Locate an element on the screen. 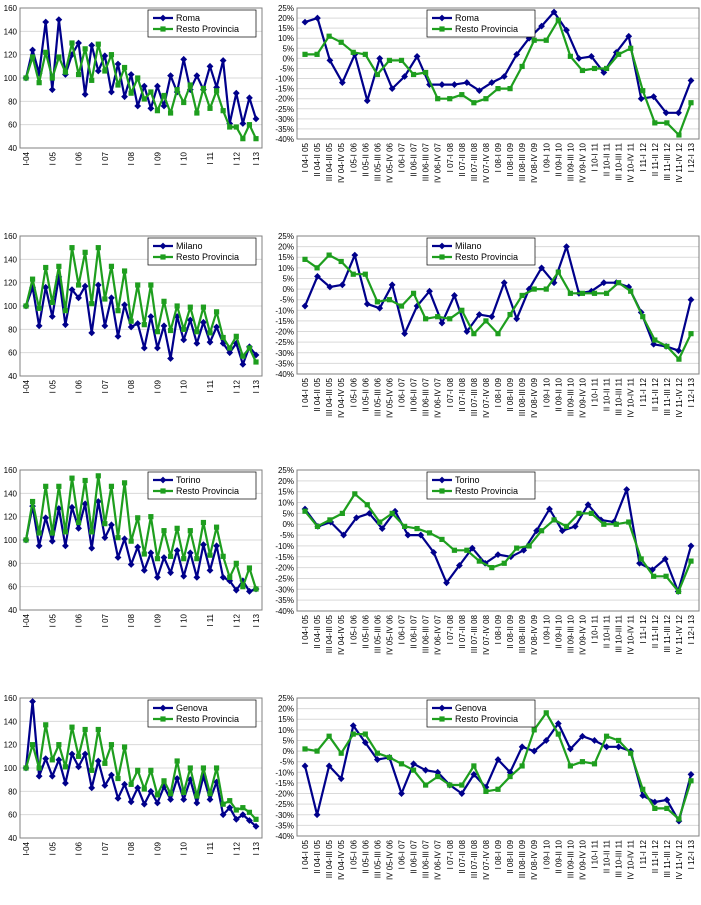  x-tick-label: III 11-III 12 is located at coordinates (667, 161).